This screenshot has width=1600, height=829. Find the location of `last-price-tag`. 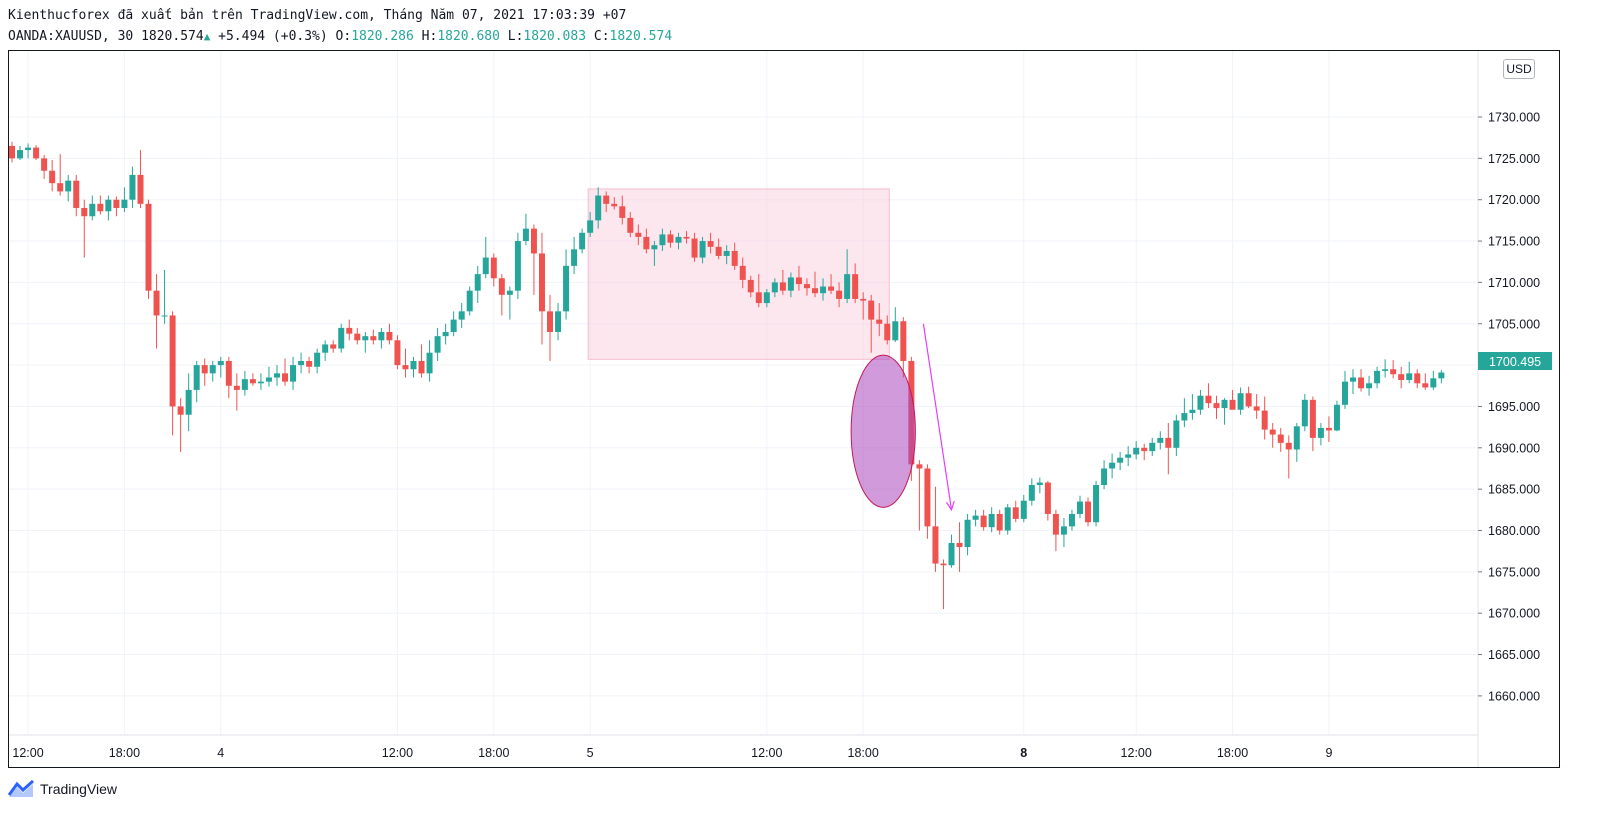

last-price-tag is located at coordinates (1515, 361).